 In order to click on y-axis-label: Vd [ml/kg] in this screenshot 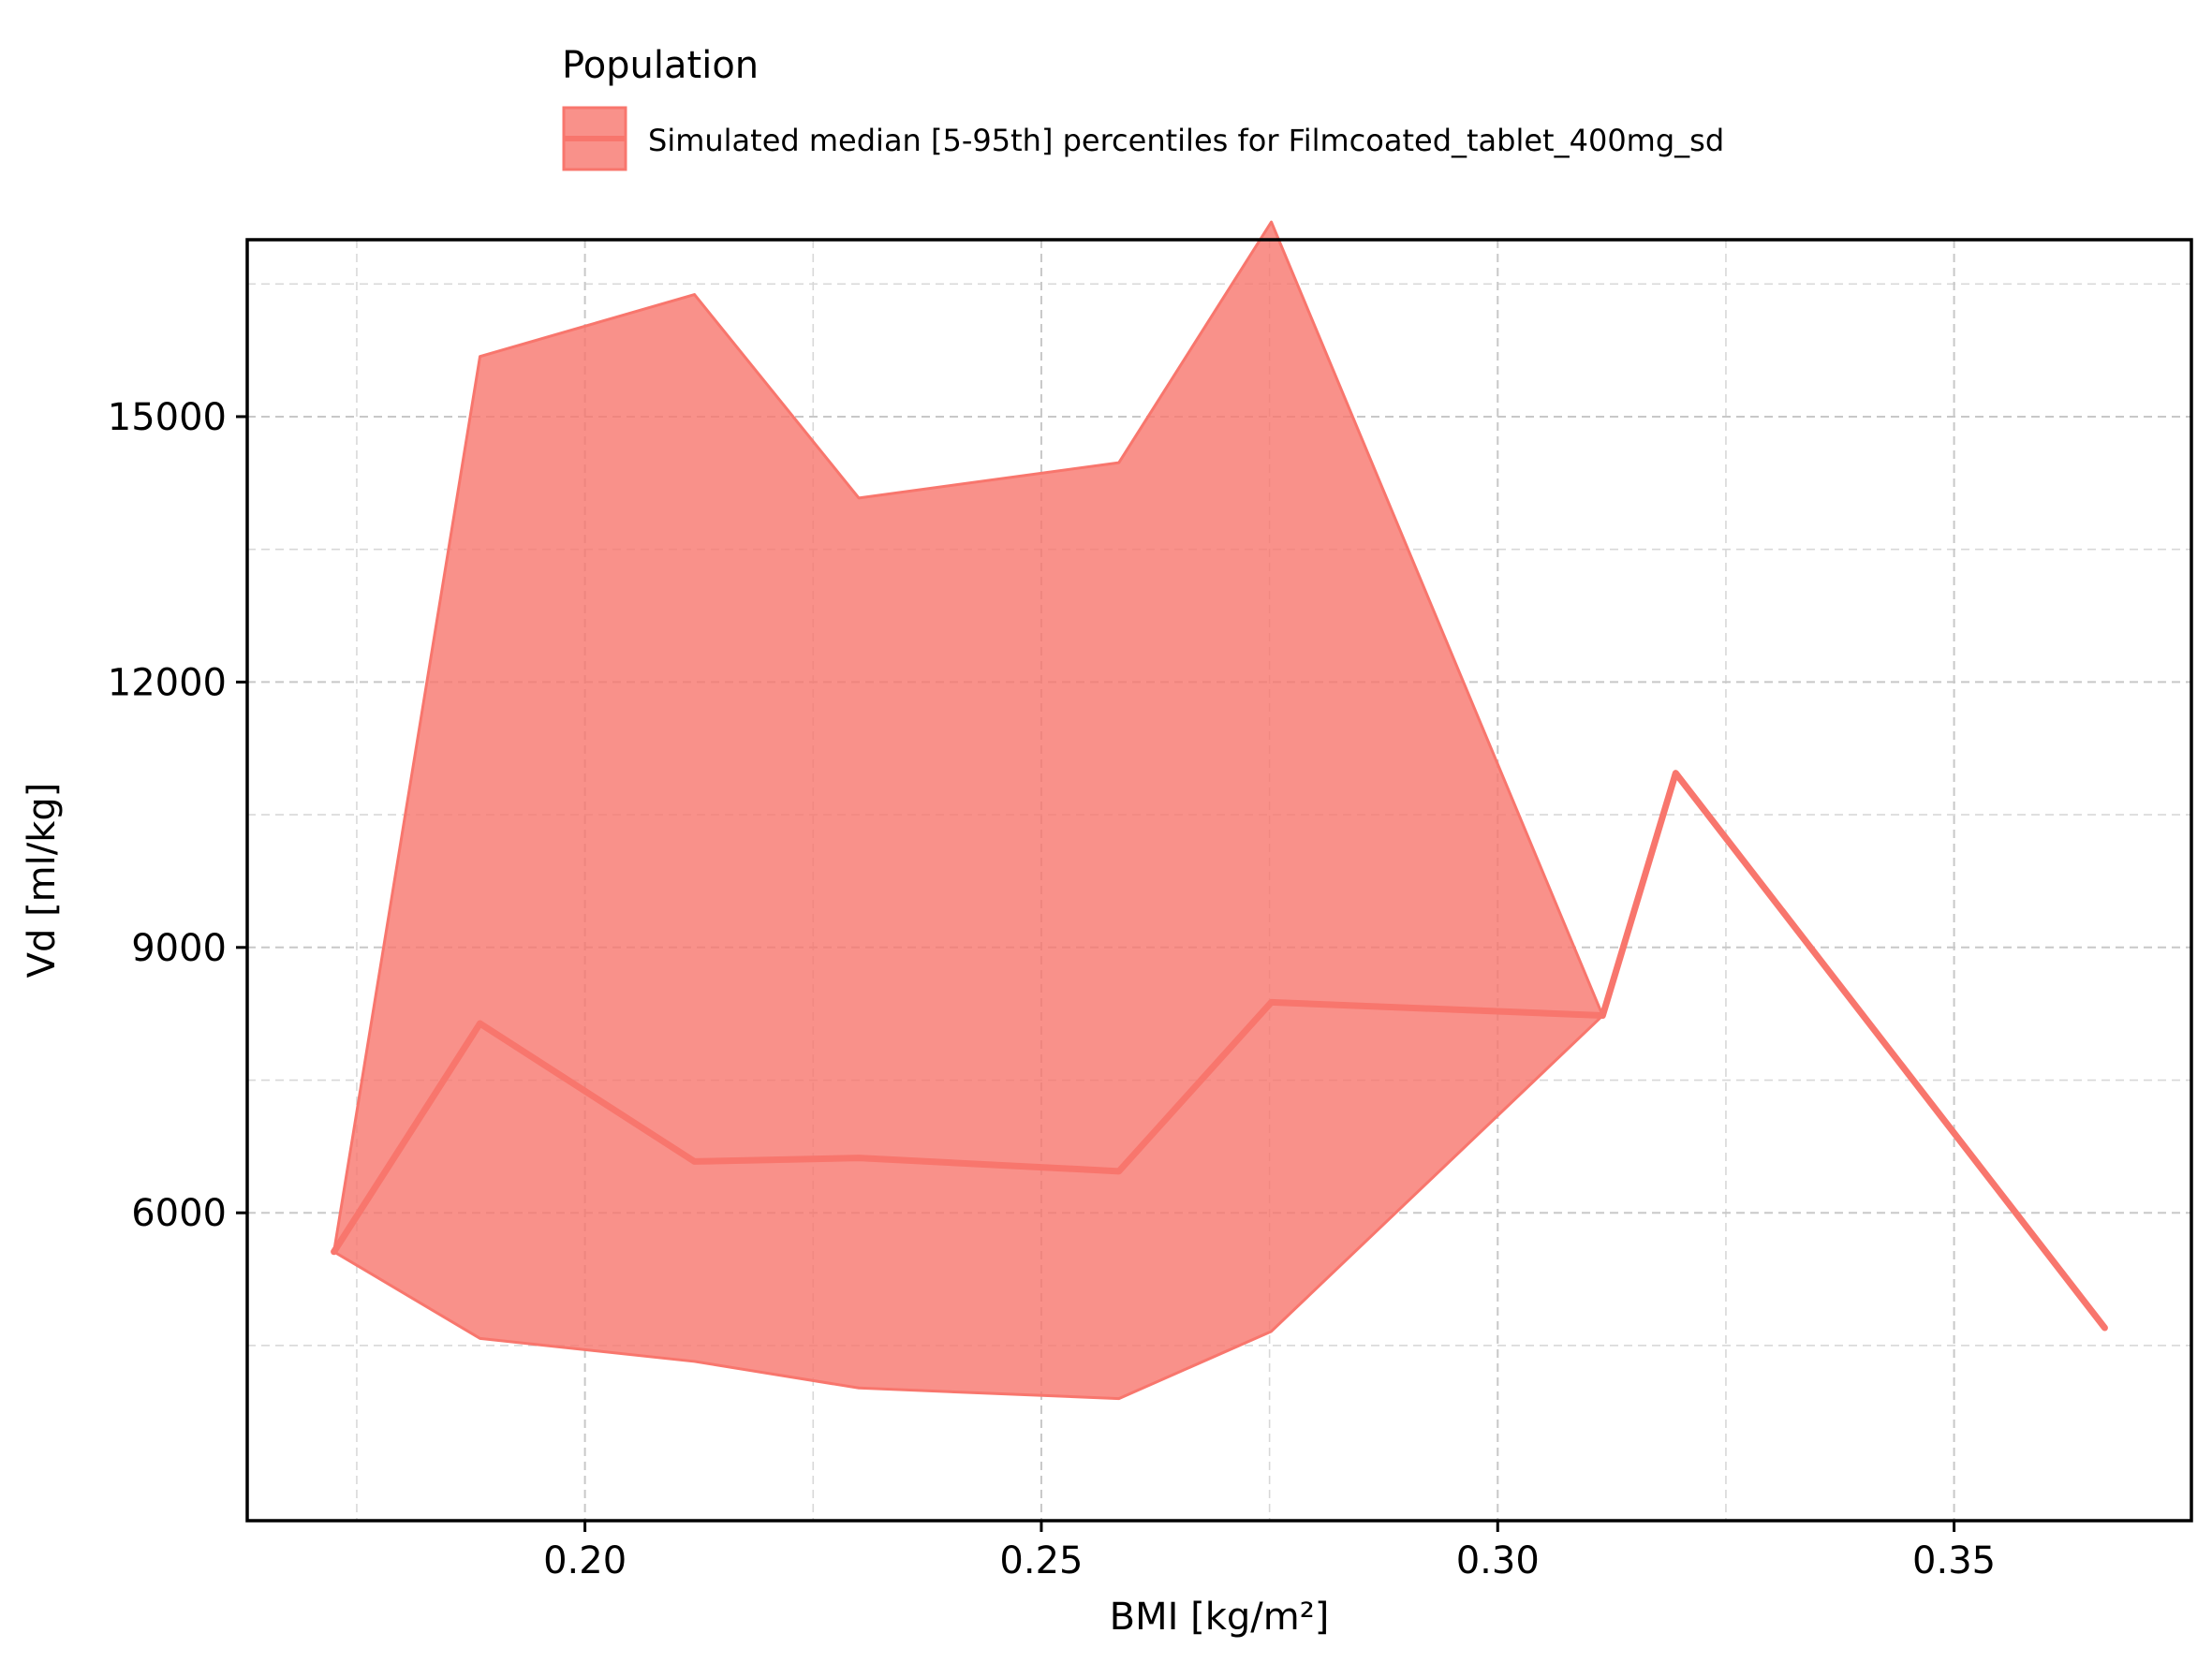, I will do `click(42, 881)`.